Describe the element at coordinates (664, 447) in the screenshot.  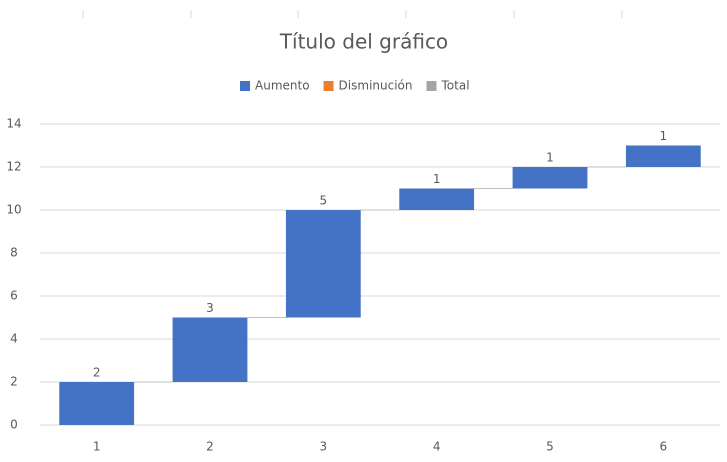
I see `x-tick-label: 6` at that location.